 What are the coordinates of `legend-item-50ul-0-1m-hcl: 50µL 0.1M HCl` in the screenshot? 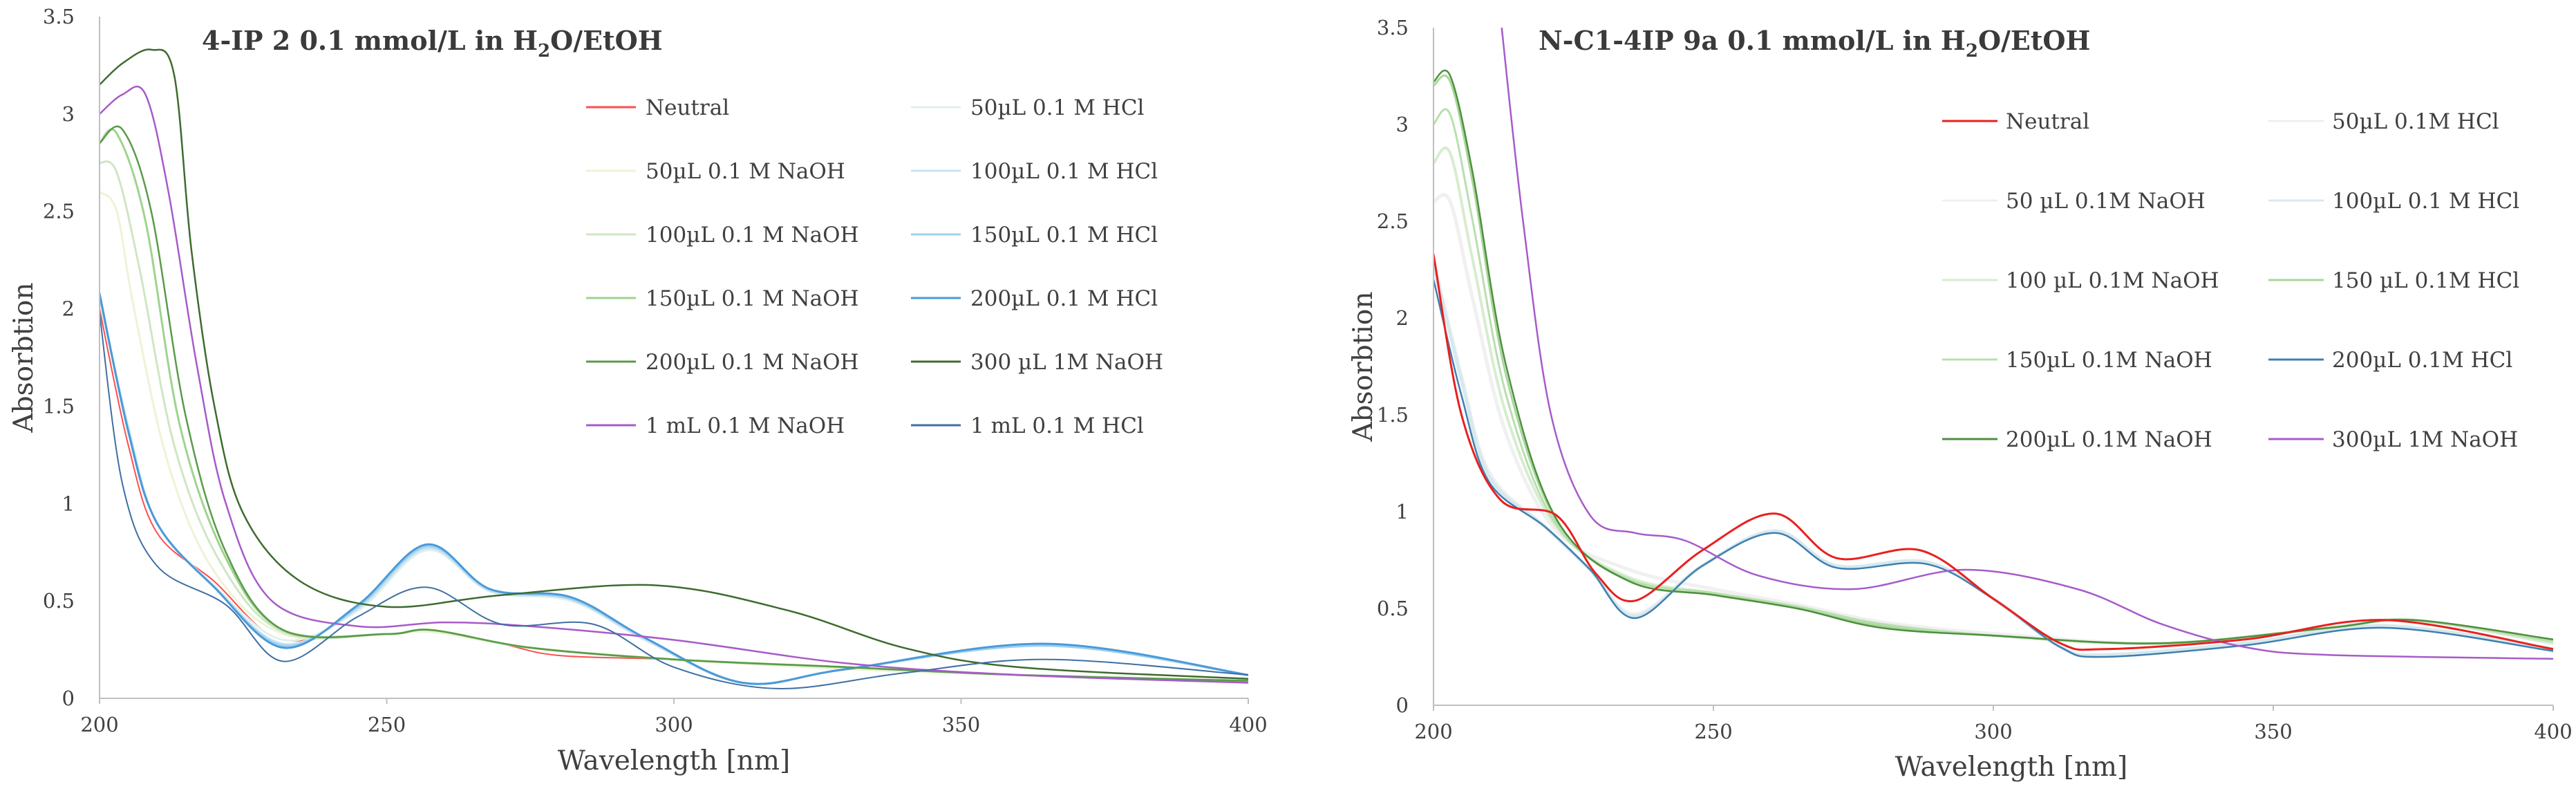 It's located at (2383, 122).